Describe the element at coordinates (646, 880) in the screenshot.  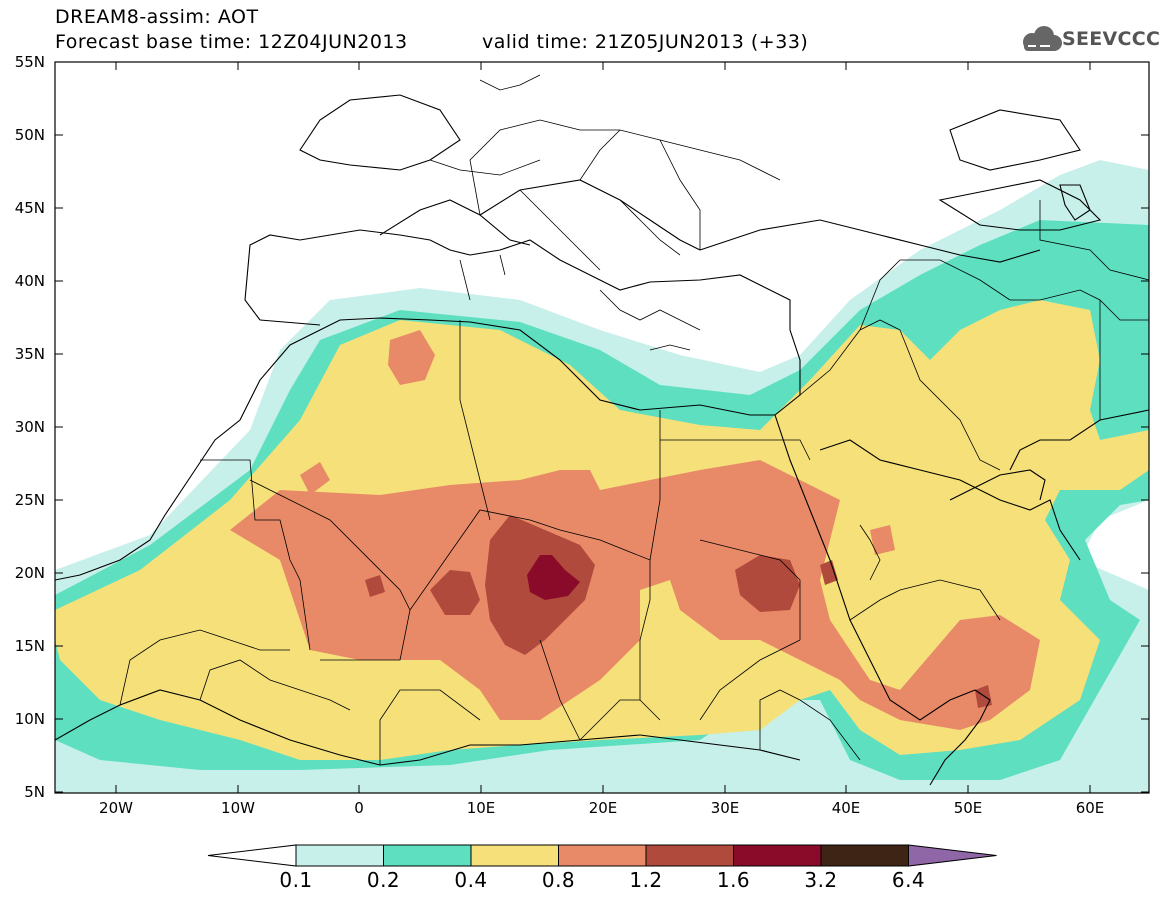
I see `colorbar-label: 1.2` at that location.